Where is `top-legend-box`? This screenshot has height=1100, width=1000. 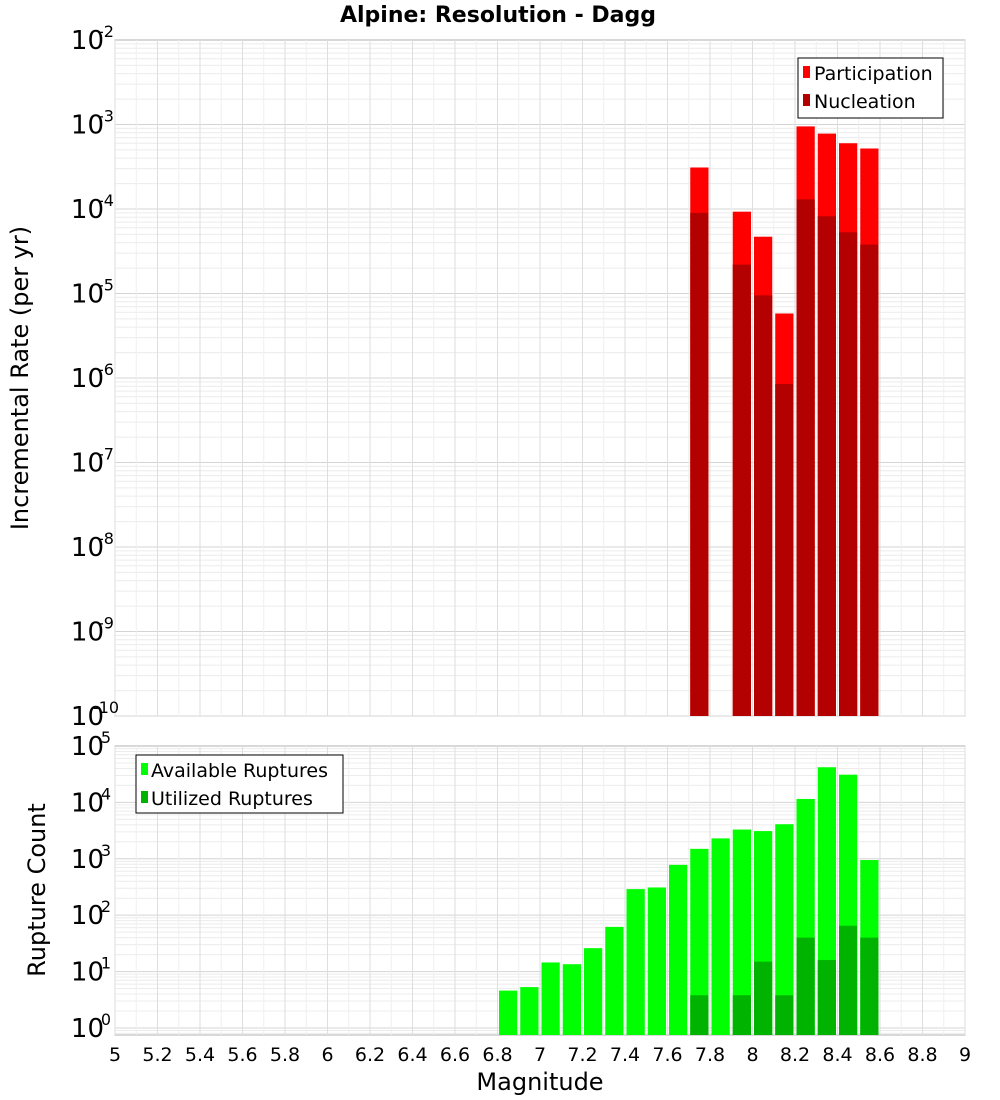 top-legend-box is located at coordinates (870, 88).